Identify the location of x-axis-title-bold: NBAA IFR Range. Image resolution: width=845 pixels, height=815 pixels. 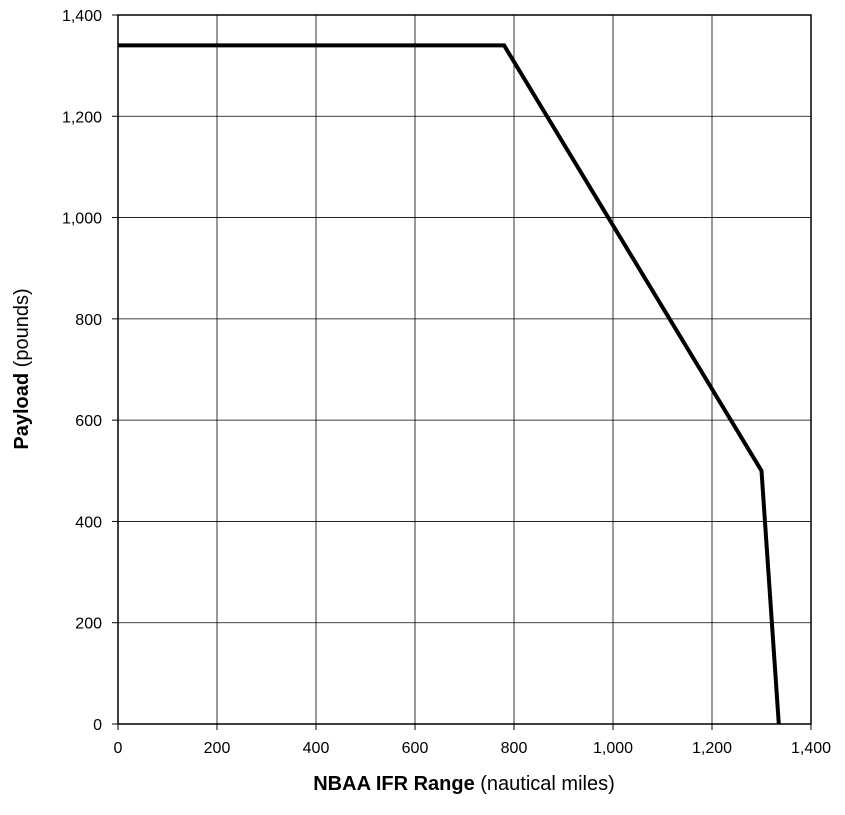
(393, 784).